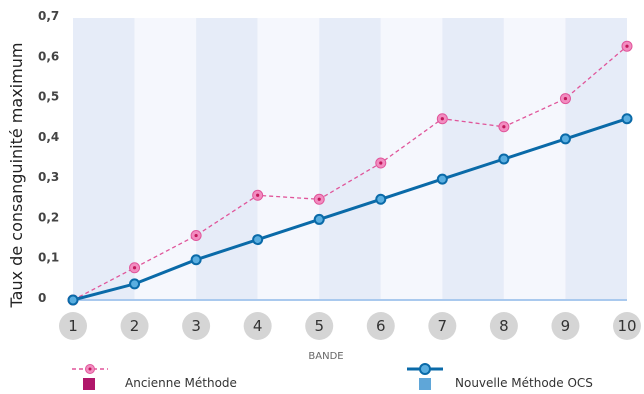  I want to click on x-tick-label: 1, so click(73, 326).